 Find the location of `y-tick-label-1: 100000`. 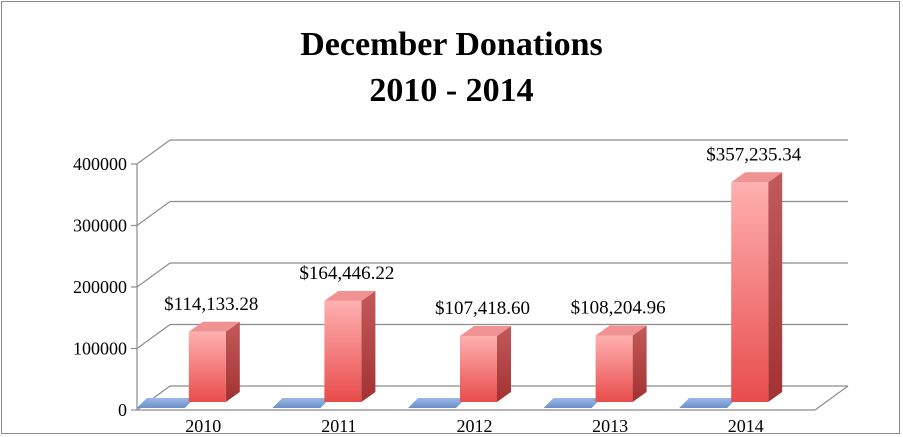

y-tick-label-1: 100000 is located at coordinates (100, 349).